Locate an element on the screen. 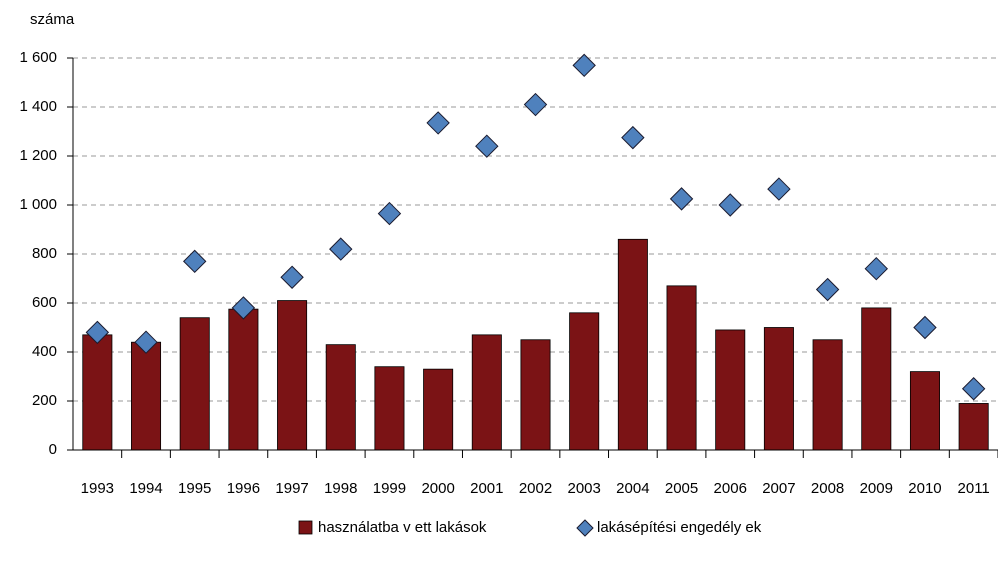 This screenshot has width=998, height=571. y-axis-label: száma is located at coordinates (52, 19).